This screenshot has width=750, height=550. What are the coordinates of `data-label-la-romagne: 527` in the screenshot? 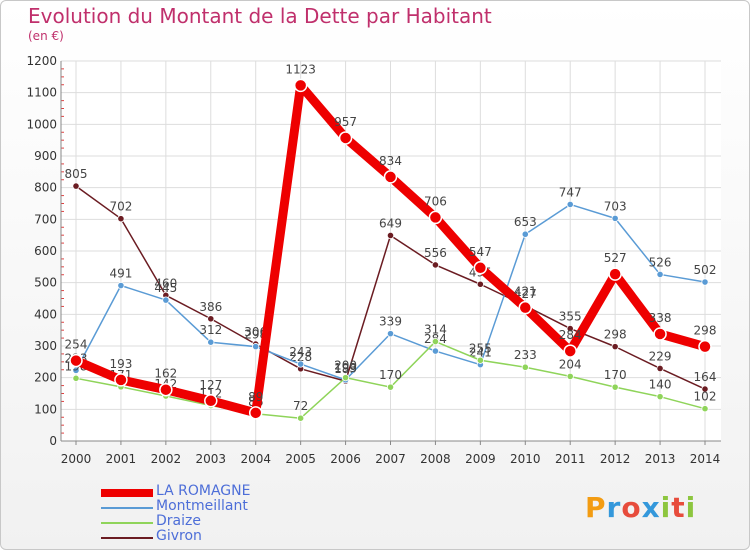 It's located at (615, 258).